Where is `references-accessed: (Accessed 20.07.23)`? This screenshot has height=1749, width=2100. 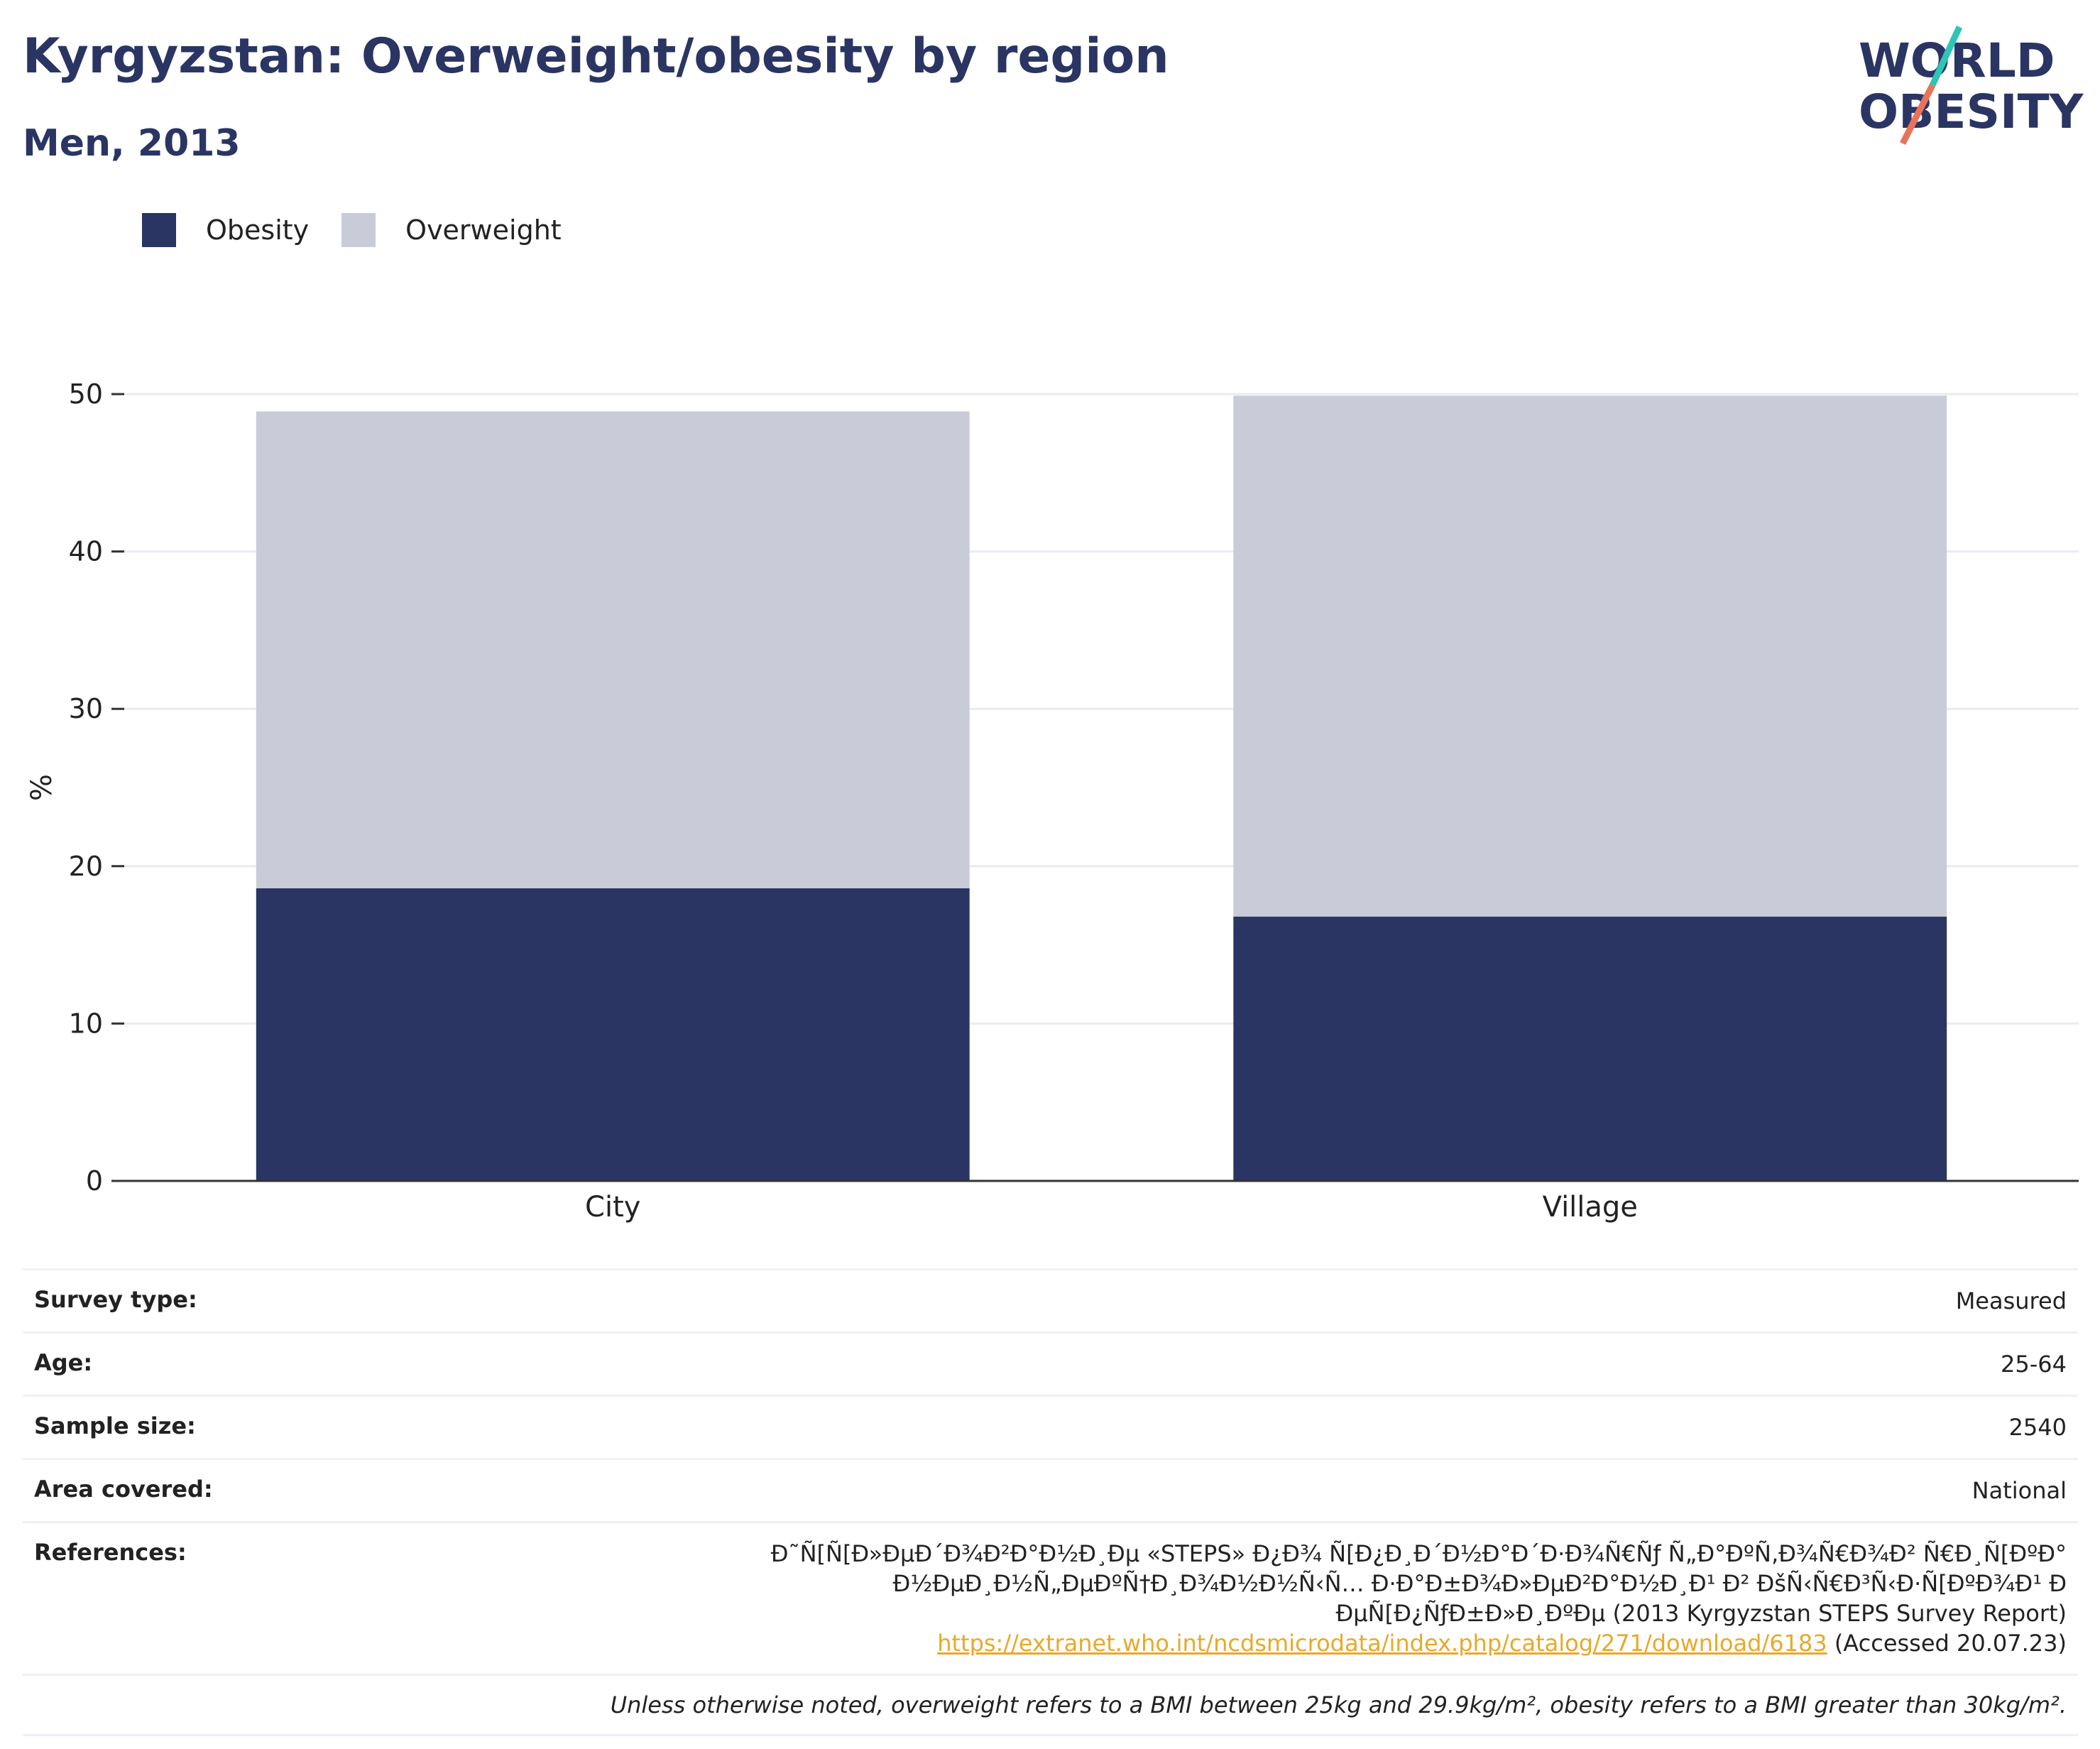
references-accessed: (Accessed 20.07.23) is located at coordinates (1950, 1643).